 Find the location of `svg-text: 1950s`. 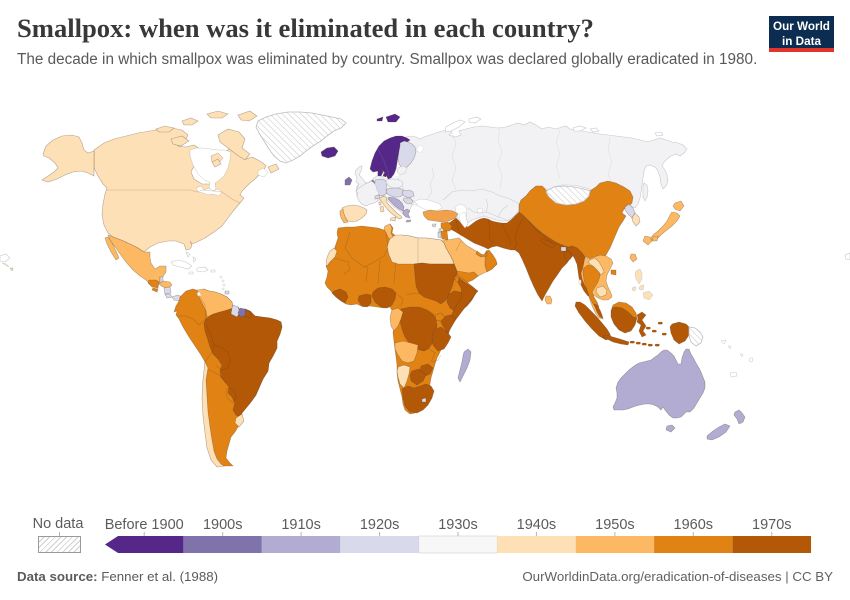

svg-text: 1950s is located at coordinates (615, 525).